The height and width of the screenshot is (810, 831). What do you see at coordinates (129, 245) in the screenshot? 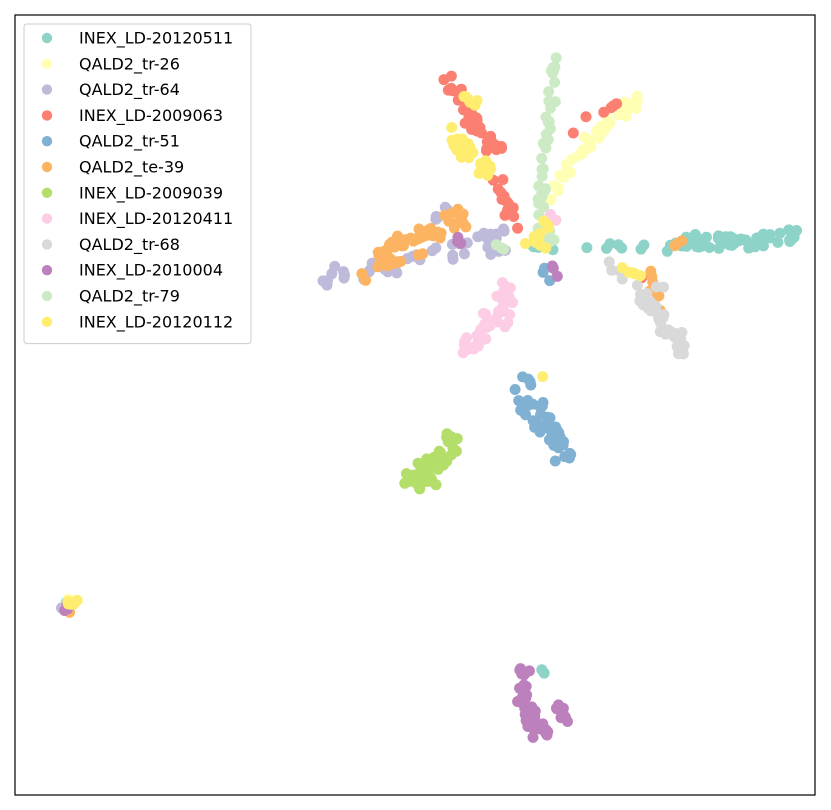
I see `legend-label: QALD2_tr-68` at bounding box center [129, 245].